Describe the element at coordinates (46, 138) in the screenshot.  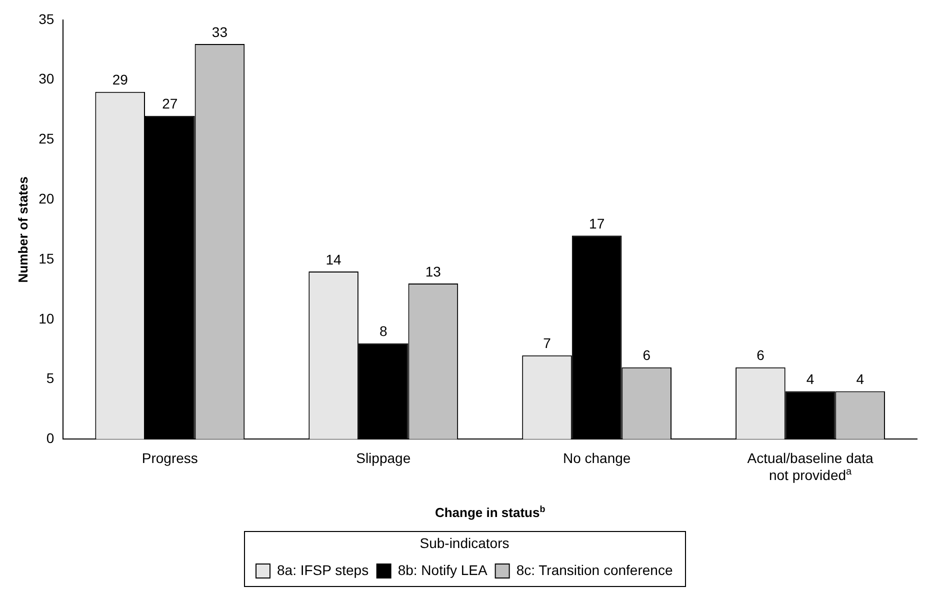
I see `y-tick-label: 25` at that location.